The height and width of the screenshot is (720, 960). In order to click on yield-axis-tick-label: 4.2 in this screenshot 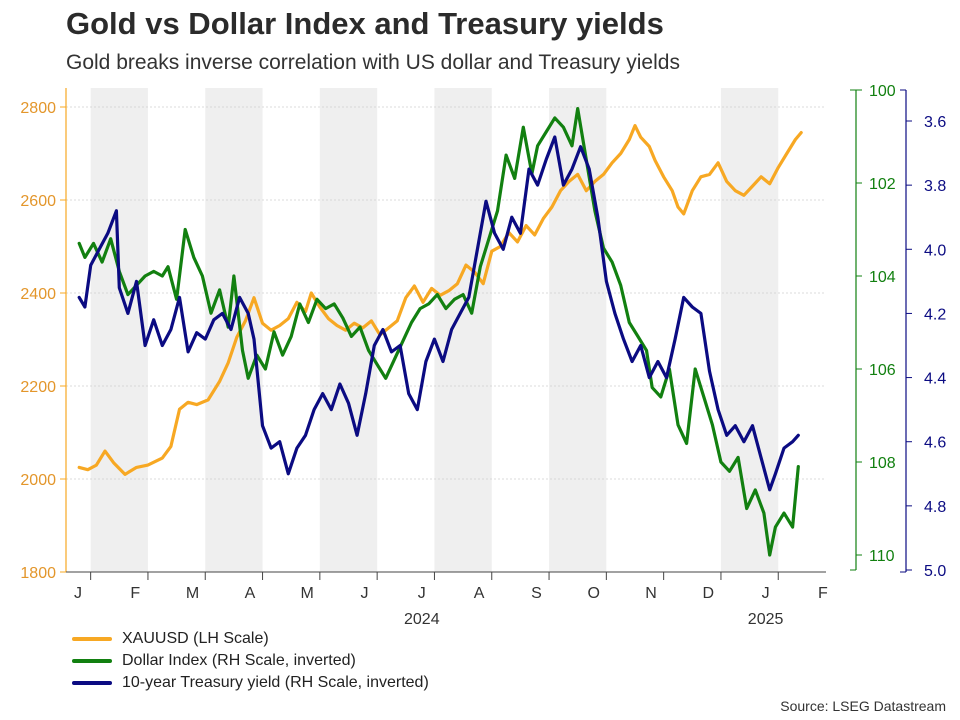, I will do `click(935, 314)`.